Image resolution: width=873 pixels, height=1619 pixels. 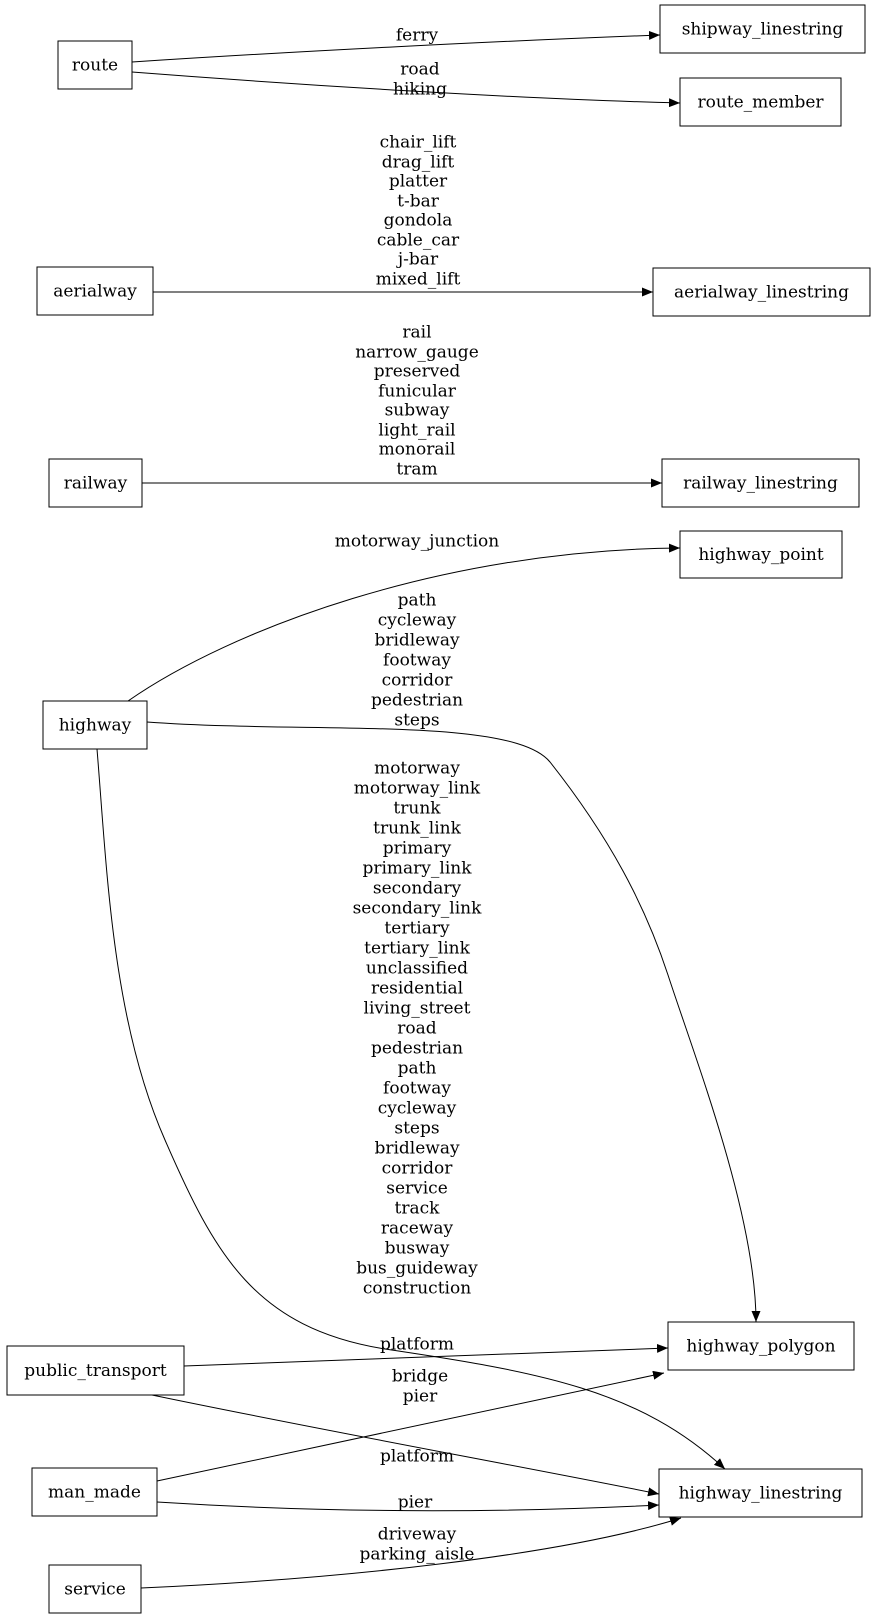 I want to click on edge-label-aerialway-aerialway_linestring-2: platter, so click(x=418, y=182).